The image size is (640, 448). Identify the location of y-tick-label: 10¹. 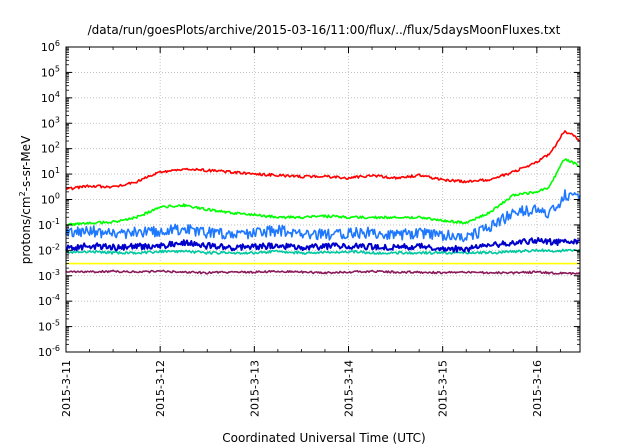
(50, 173).